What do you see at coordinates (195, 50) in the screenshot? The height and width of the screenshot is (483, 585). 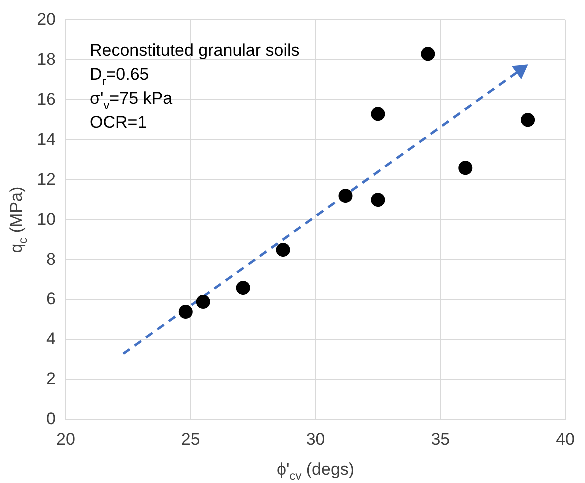 I see `annotation: Reconstituted granular soils` at bounding box center [195, 50].